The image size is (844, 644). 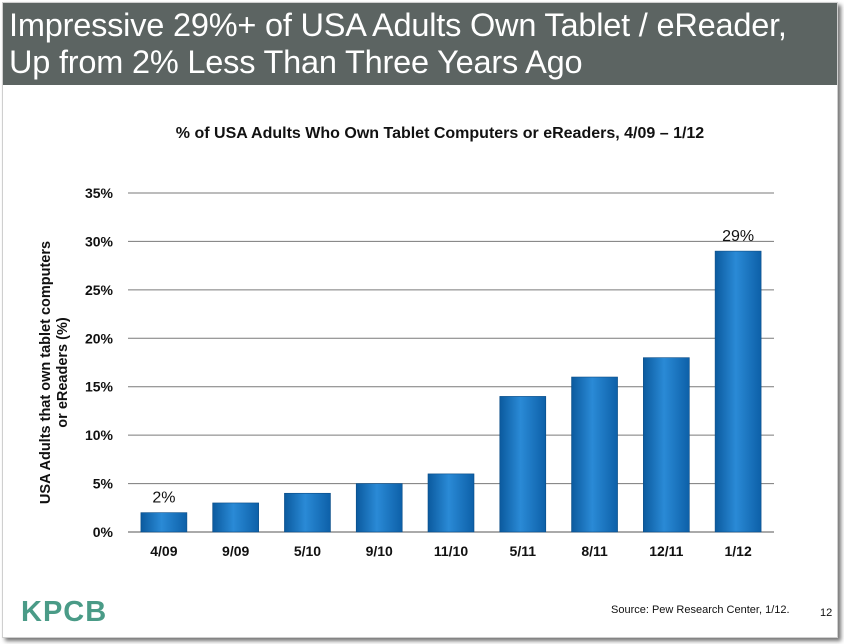 What do you see at coordinates (103, 484) in the screenshot?
I see `y-tick-label: 5%` at bounding box center [103, 484].